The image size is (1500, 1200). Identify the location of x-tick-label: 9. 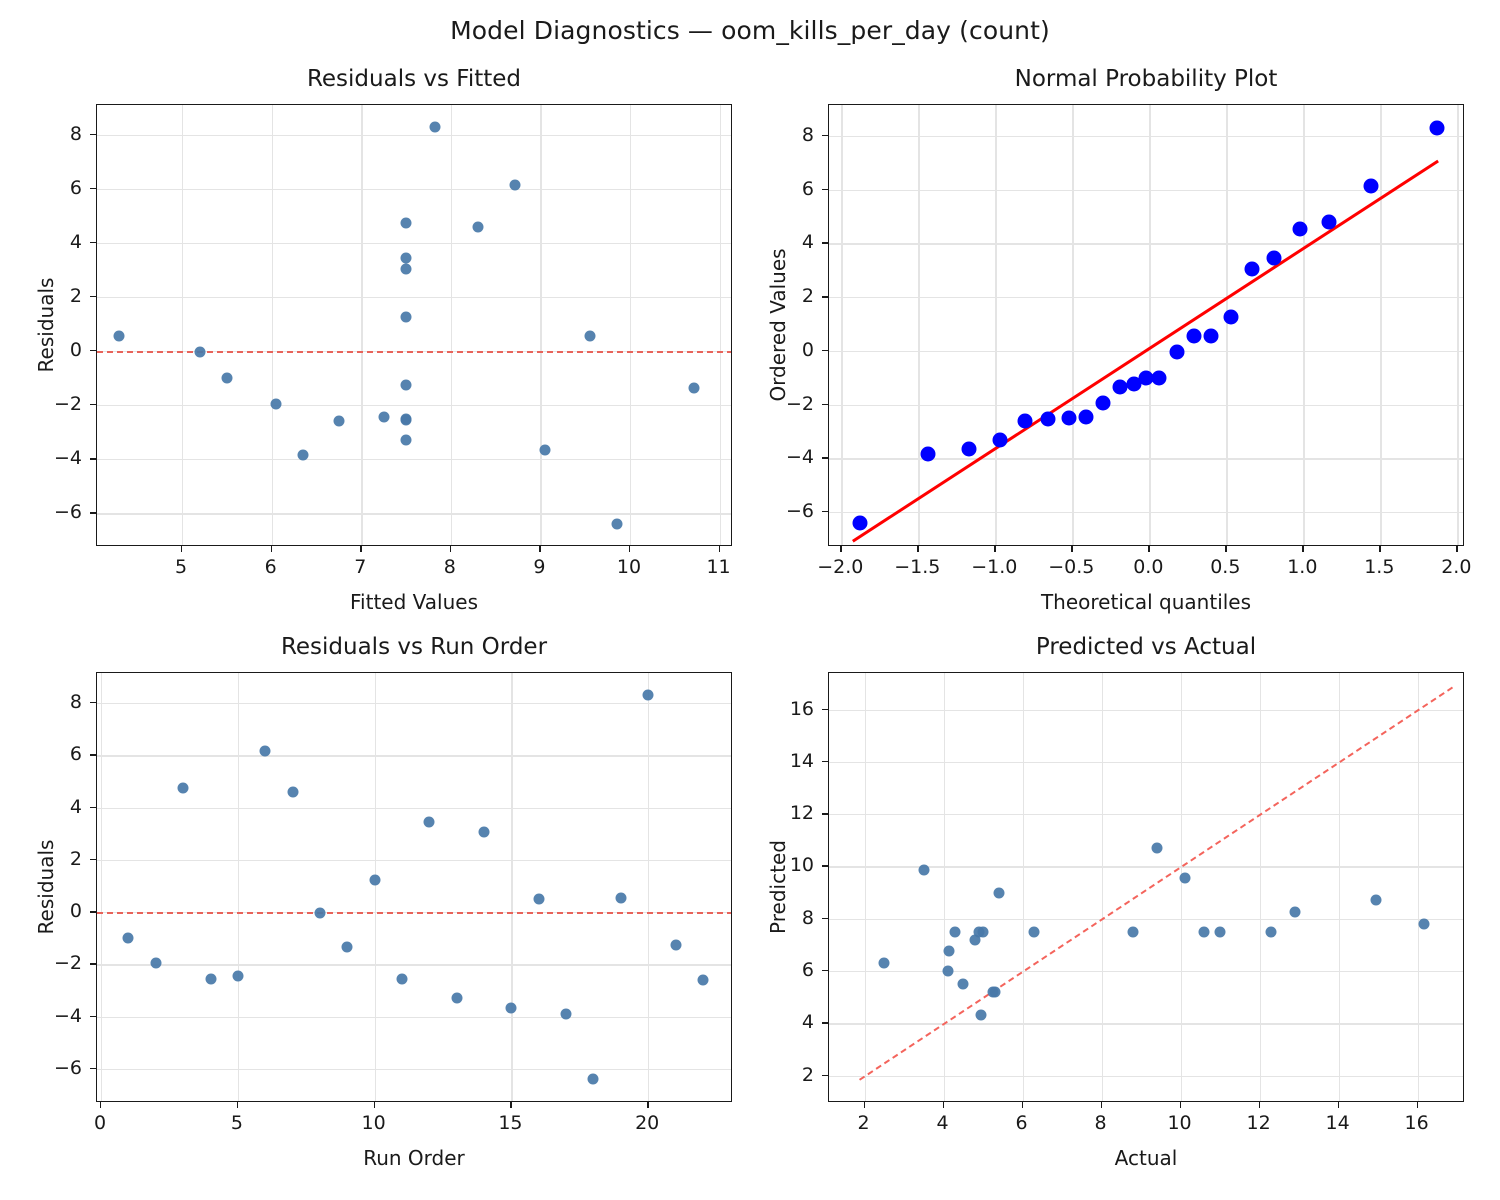
(539, 567).